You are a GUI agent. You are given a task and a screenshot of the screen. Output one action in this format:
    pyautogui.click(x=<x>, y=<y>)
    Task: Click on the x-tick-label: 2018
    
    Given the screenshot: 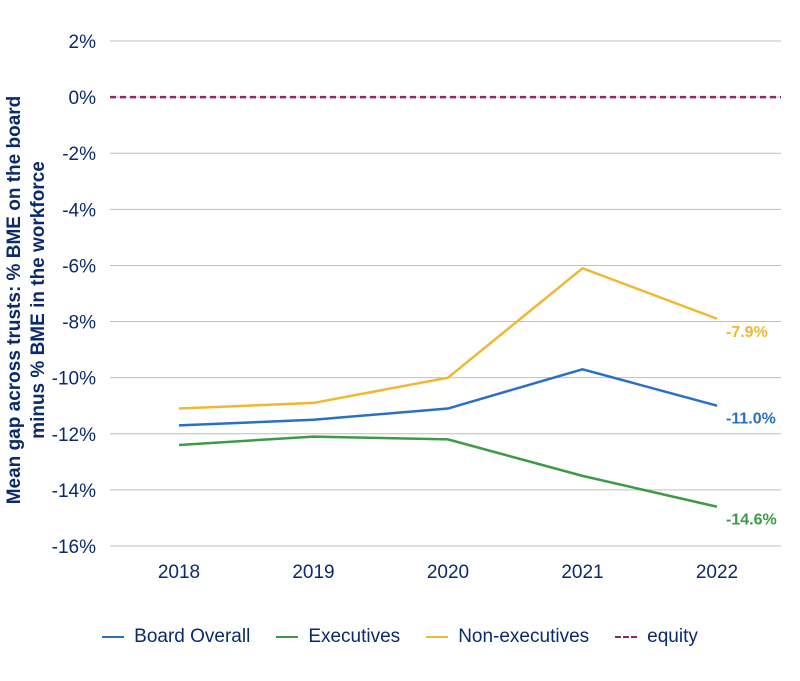 What is the action you would take?
    pyautogui.click(x=179, y=572)
    